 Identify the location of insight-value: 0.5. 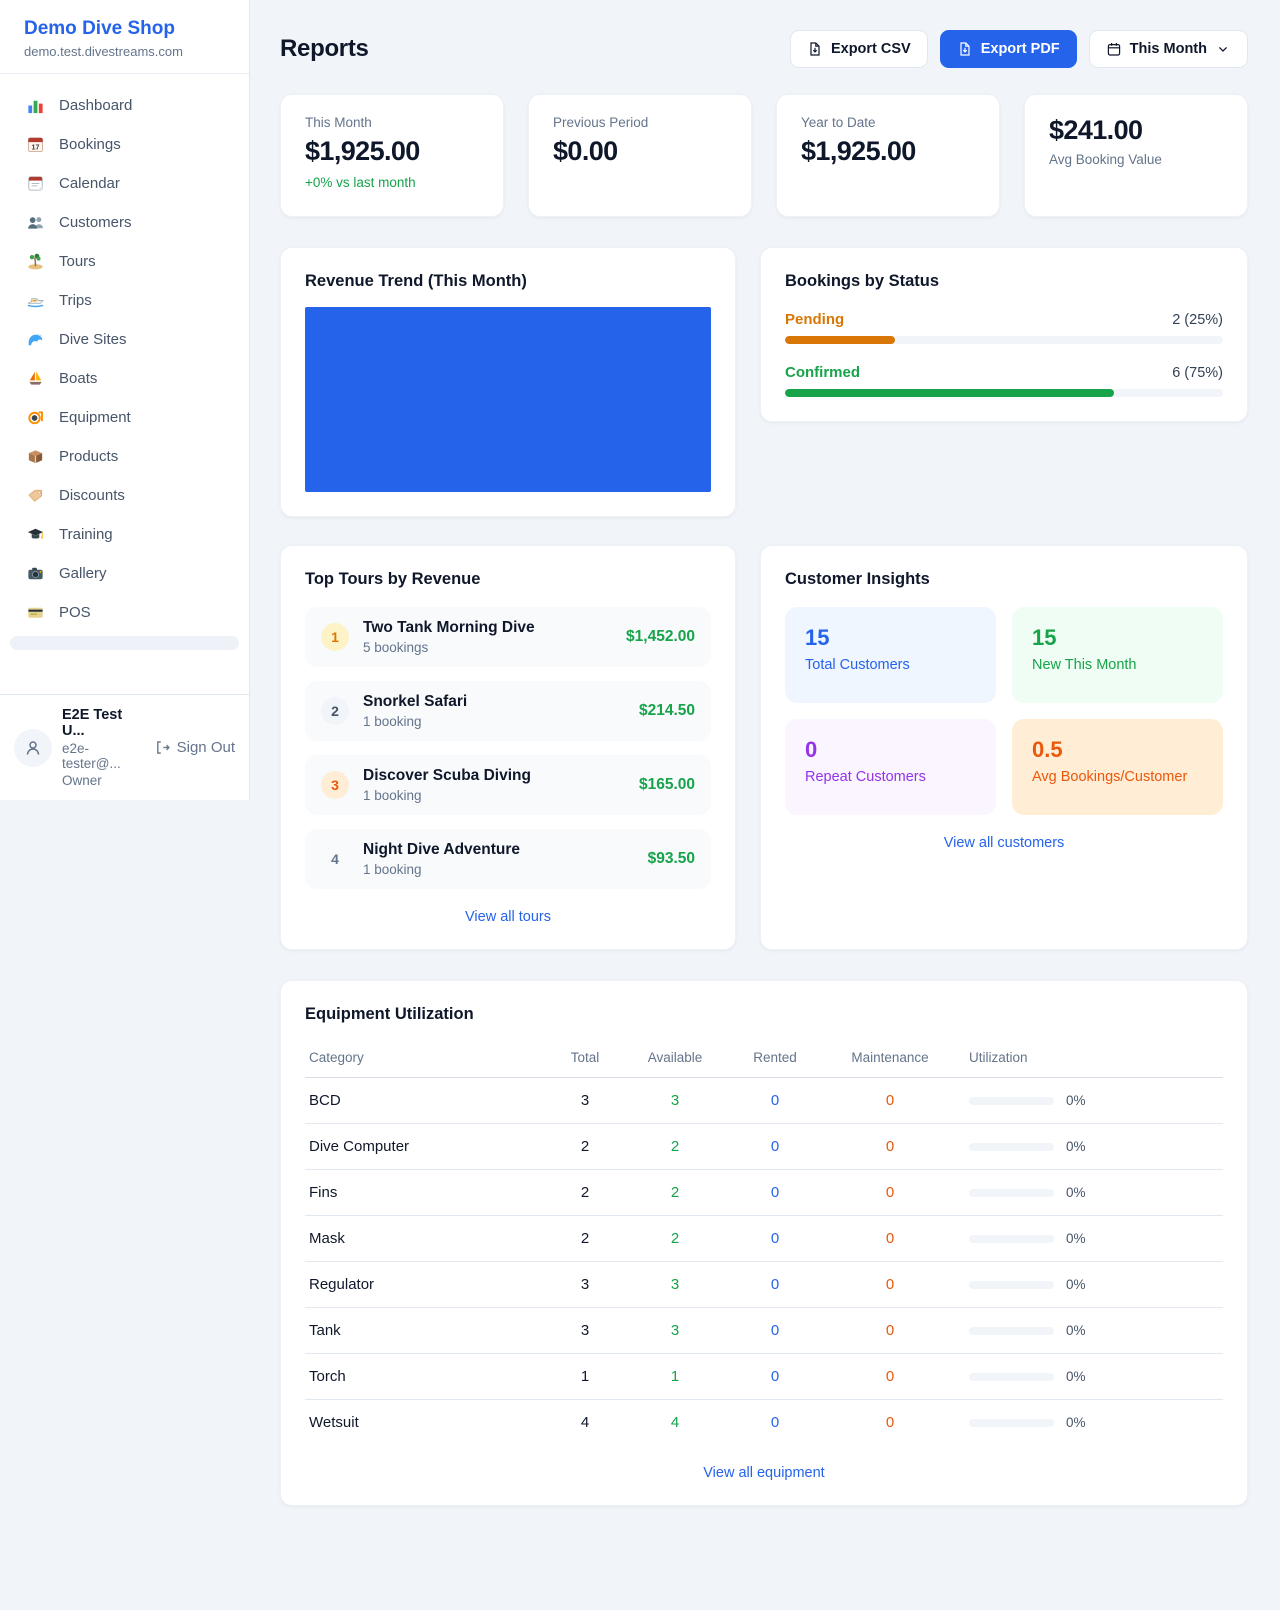
(1047, 749).